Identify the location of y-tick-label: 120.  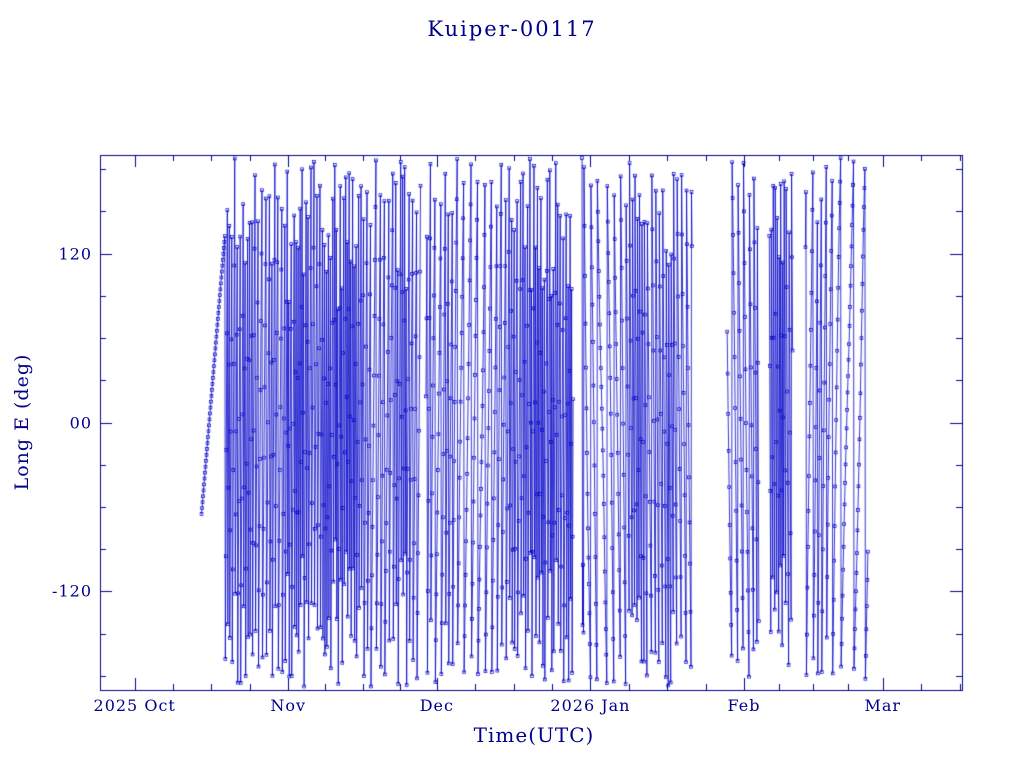
(75, 254).